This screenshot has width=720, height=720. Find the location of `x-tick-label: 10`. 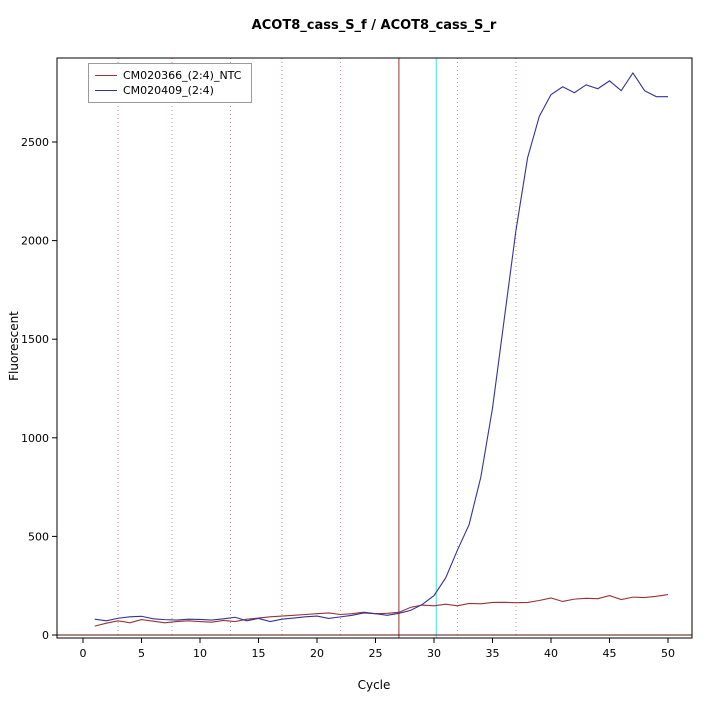

x-tick-label: 10 is located at coordinates (200, 653).